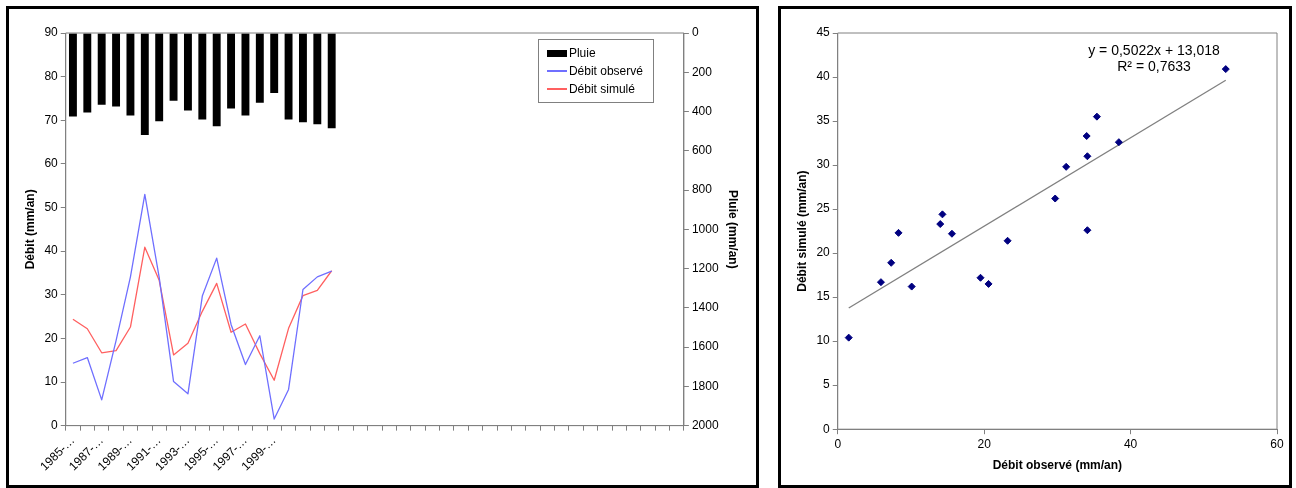 This screenshot has width=1296, height=488. I want to click on y-tick-label: 90, so click(51, 32).